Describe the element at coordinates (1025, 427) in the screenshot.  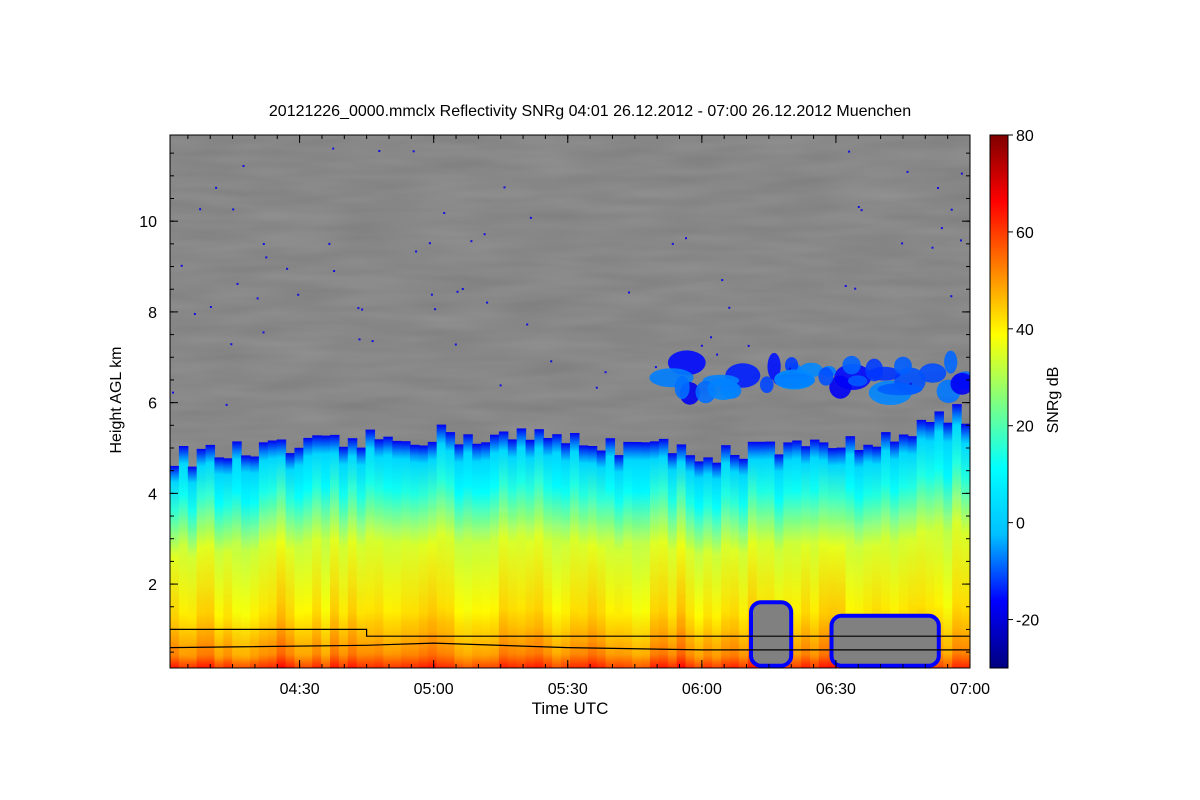
I see `colorbar-tick-label: 20` at that location.